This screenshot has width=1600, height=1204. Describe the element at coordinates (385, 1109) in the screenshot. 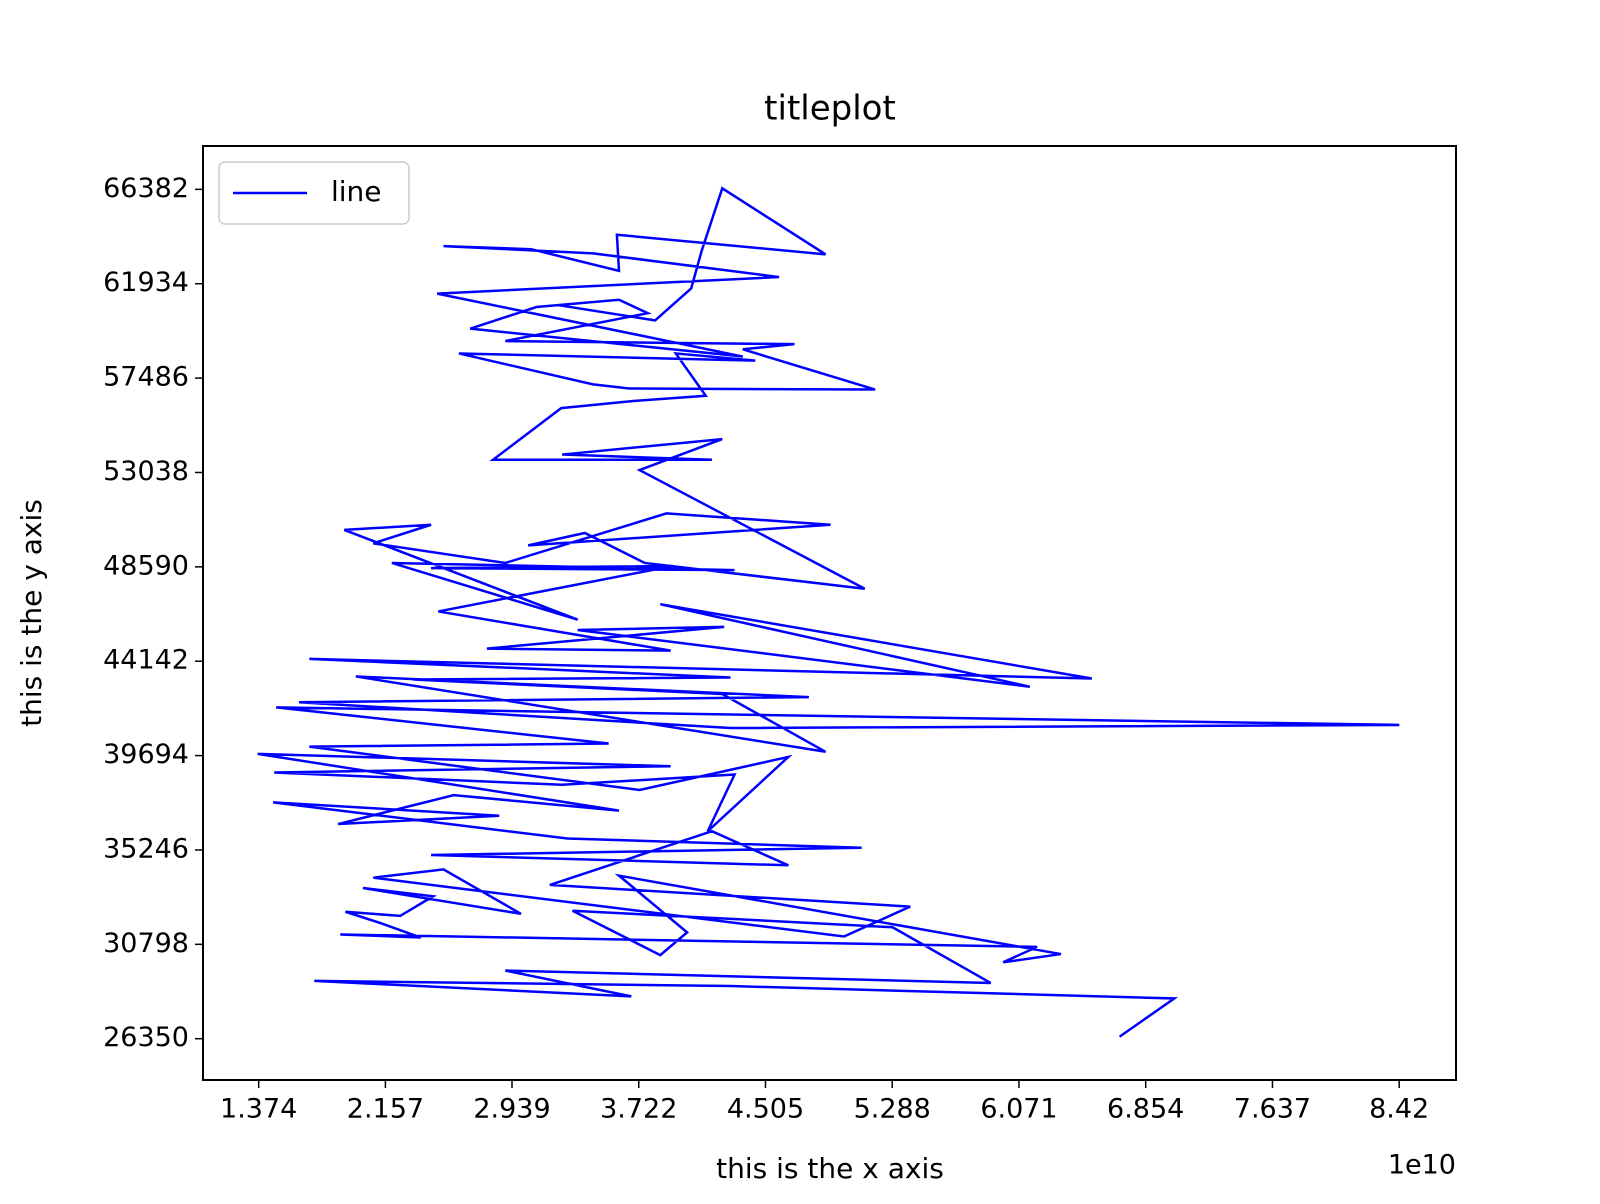

I see `x-tick-label: 2.157` at that location.